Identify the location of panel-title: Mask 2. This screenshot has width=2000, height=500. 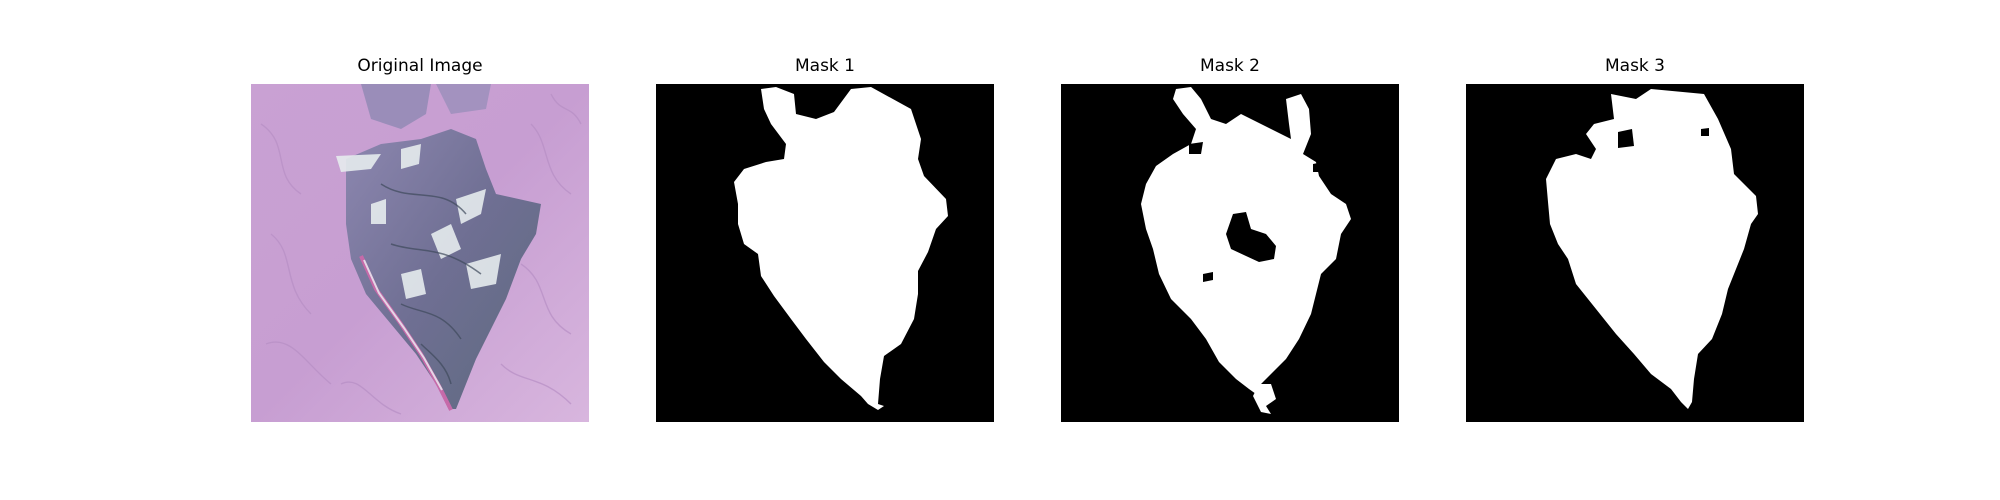
(1229, 66).